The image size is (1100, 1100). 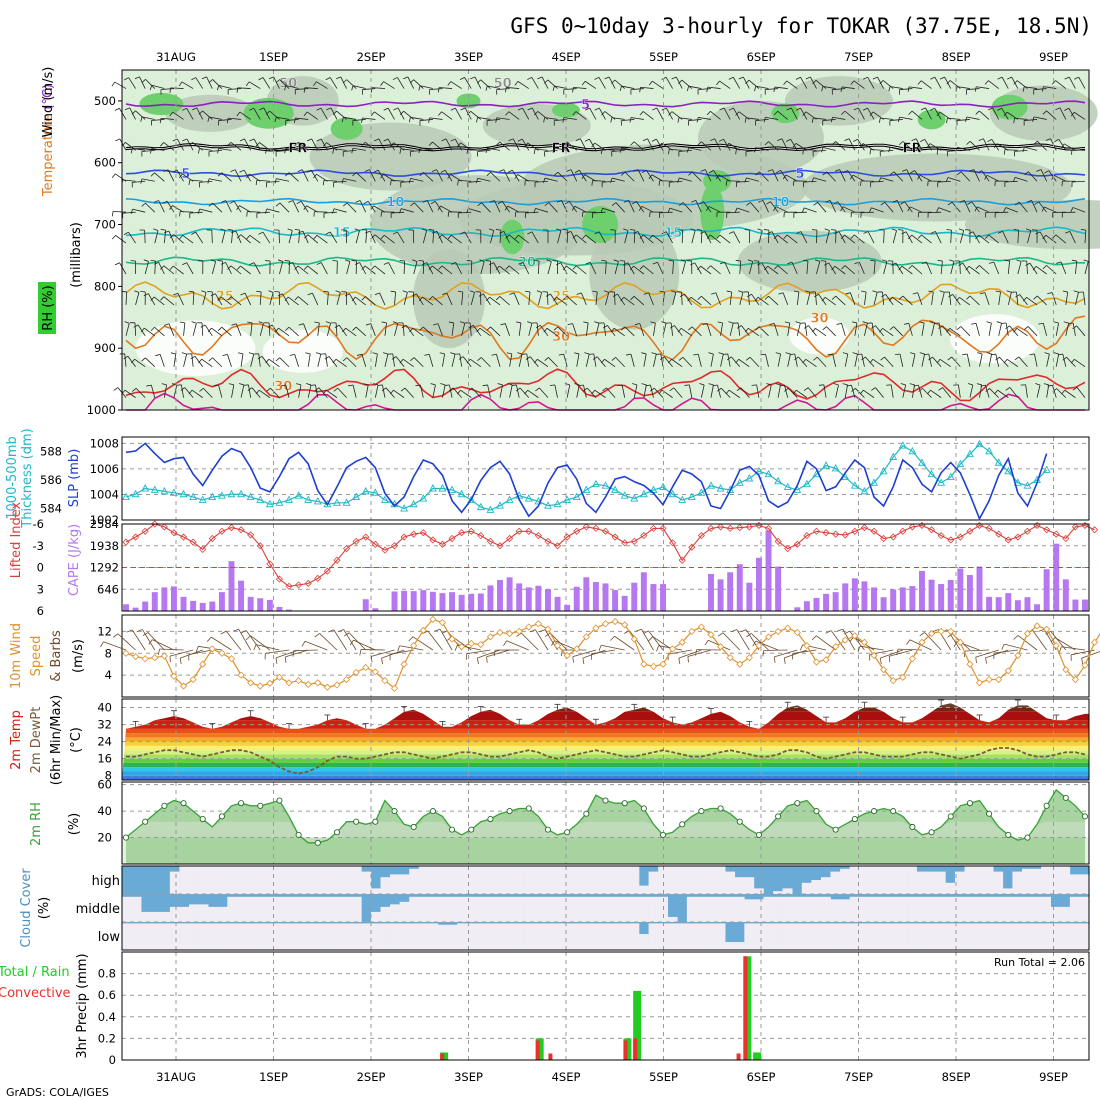 I want to click on cloud-level-label: low, so click(x=109, y=937).